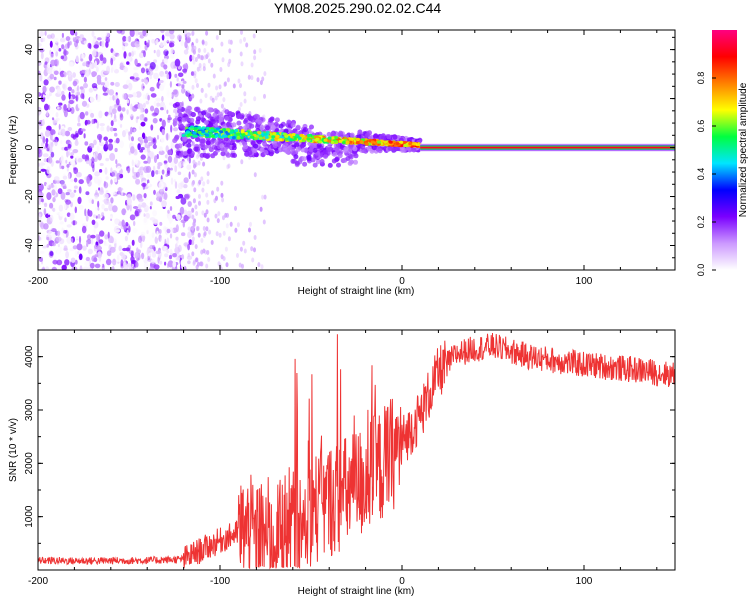 The image size is (750, 600). Describe the element at coordinates (38, 281) in the screenshot. I see `spectrogram-x-tick-label: -200` at that location.